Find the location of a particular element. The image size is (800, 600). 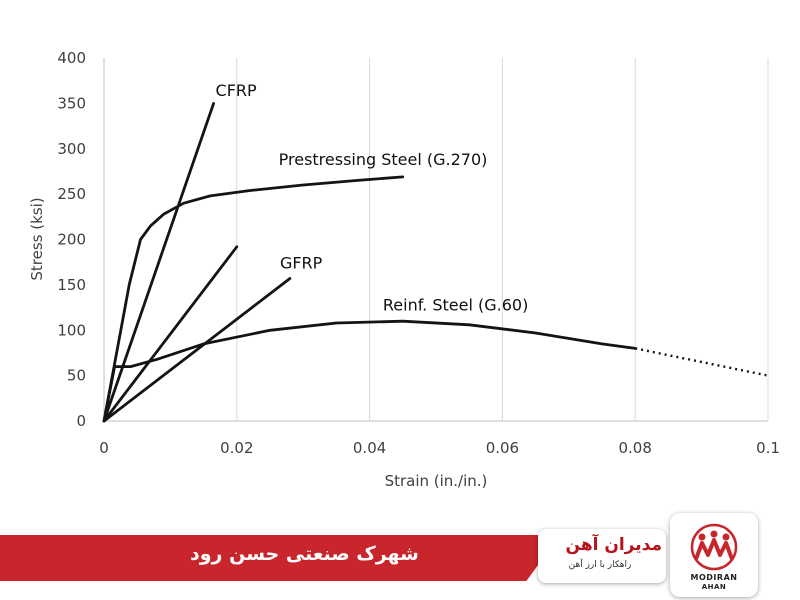

y-tick-label: 400 is located at coordinates (71, 58).